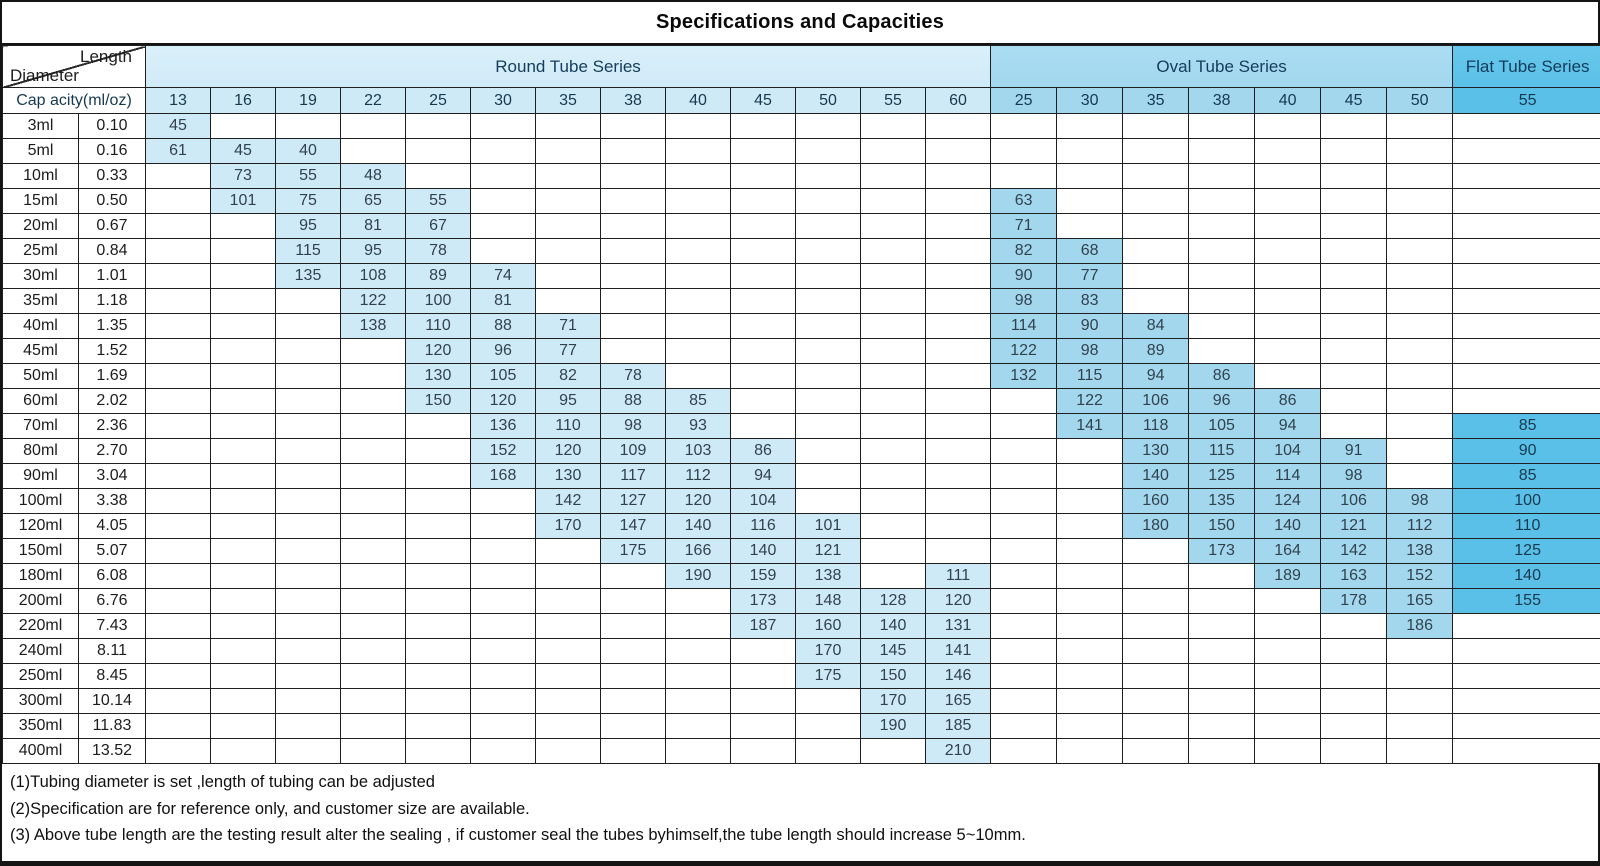 This screenshot has width=1600, height=866. Describe the element at coordinates (1288, 451) in the screenshot. I see `length-cell-80ml-oval40: 104` at that location.